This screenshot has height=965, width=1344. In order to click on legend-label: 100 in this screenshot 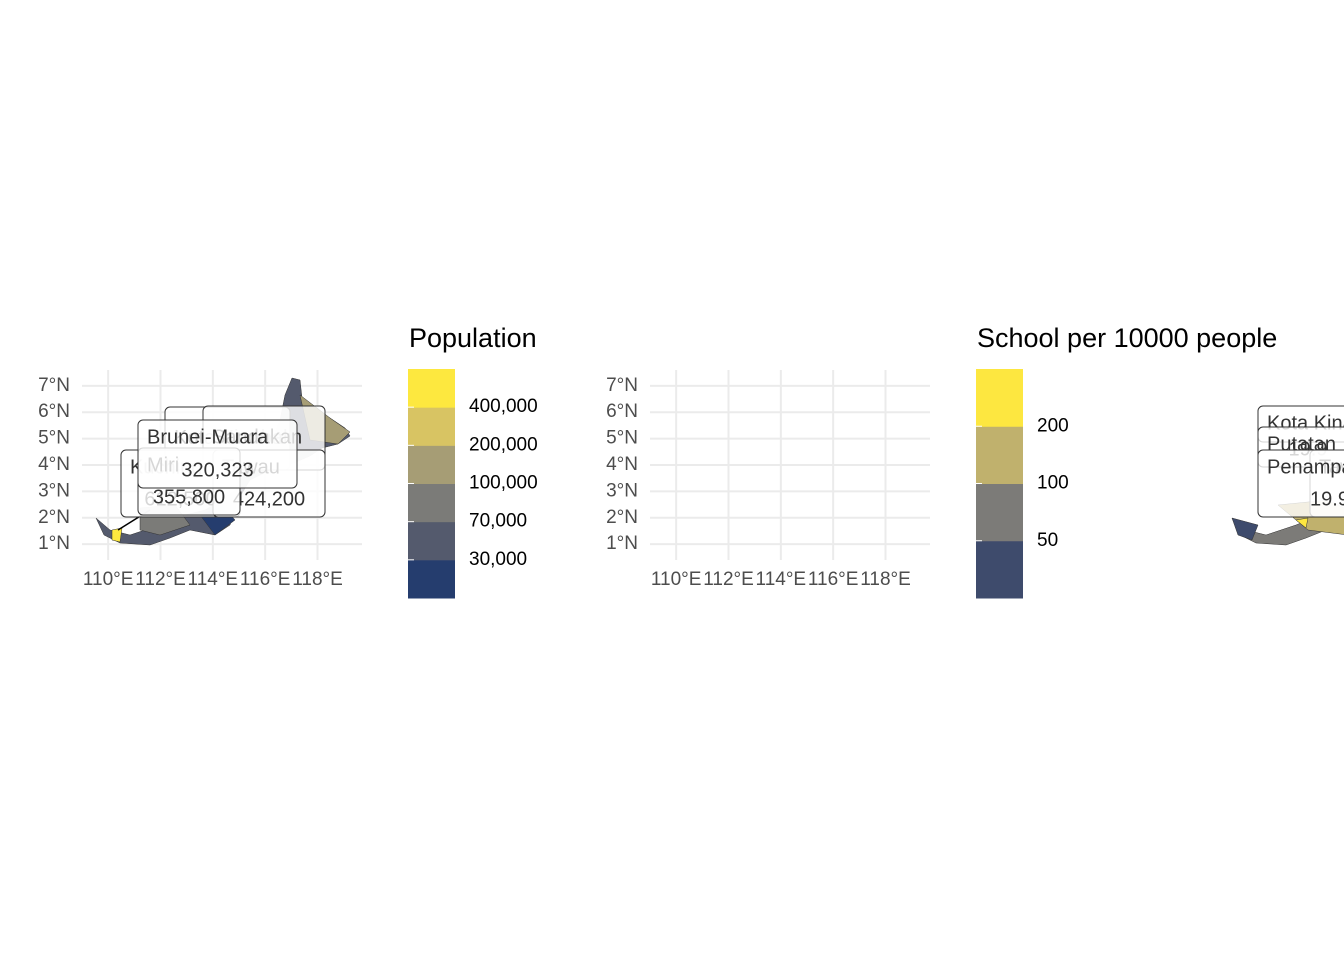, I will do `click(1053, 483)`.